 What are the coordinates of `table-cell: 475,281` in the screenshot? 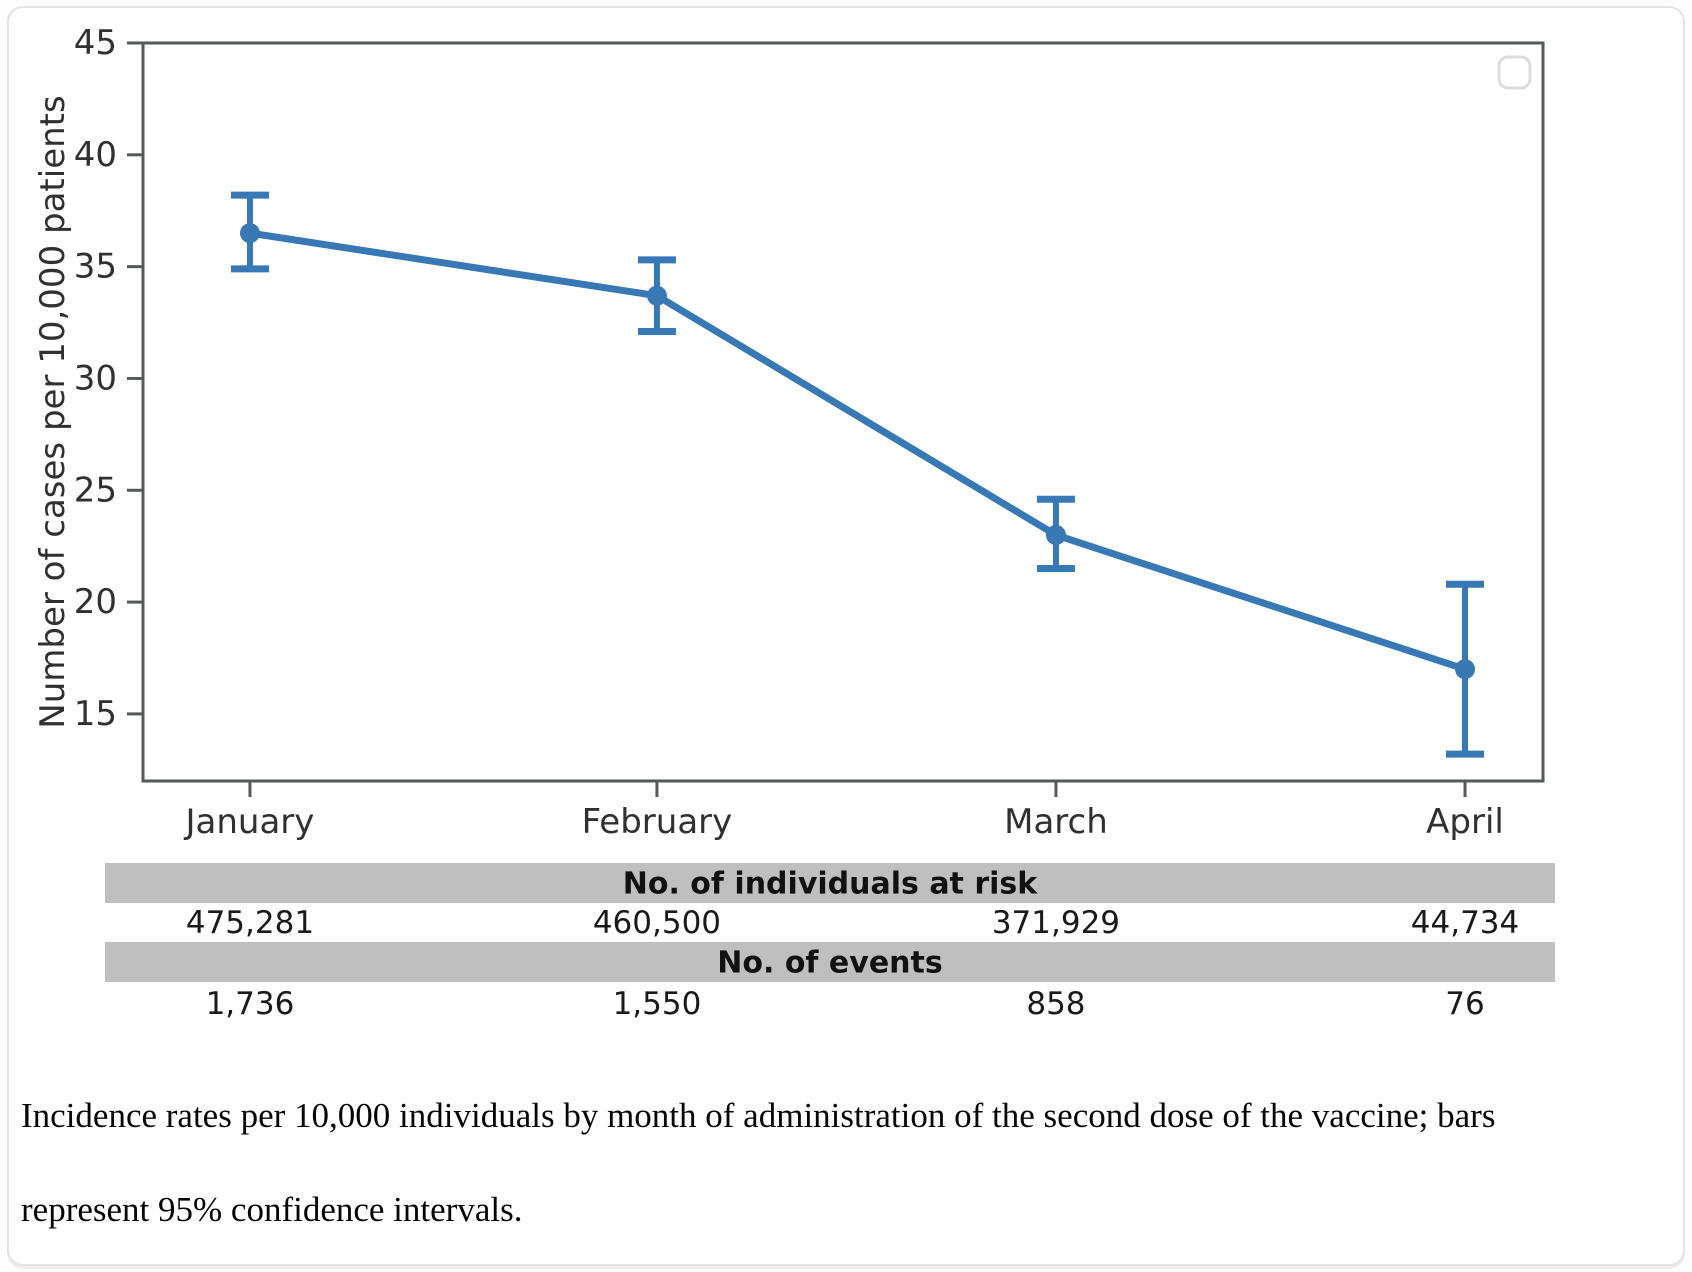 It's located at (250, 923).